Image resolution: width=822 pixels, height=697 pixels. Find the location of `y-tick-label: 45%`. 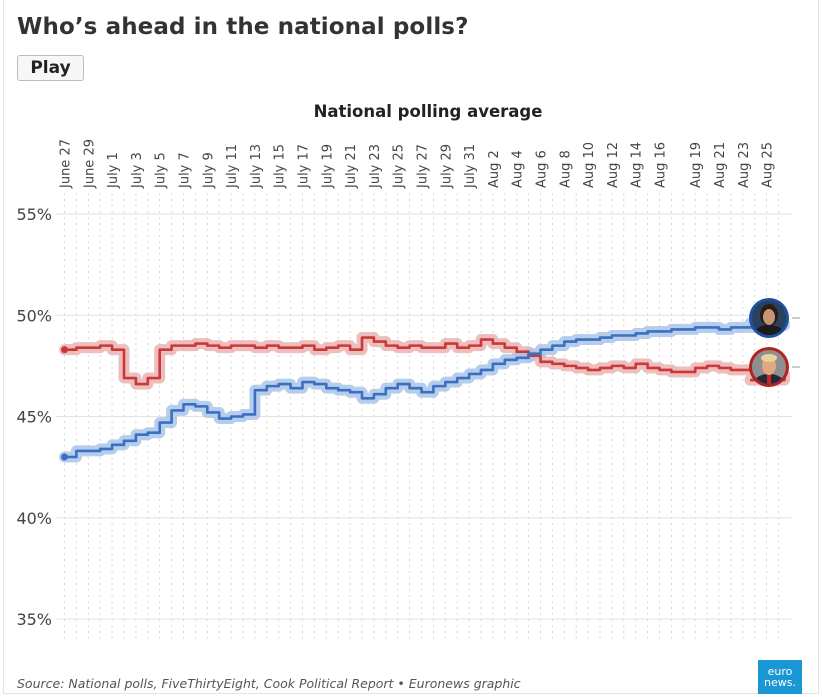

y-tick-label: 45% is located at coordinates (34, 417).